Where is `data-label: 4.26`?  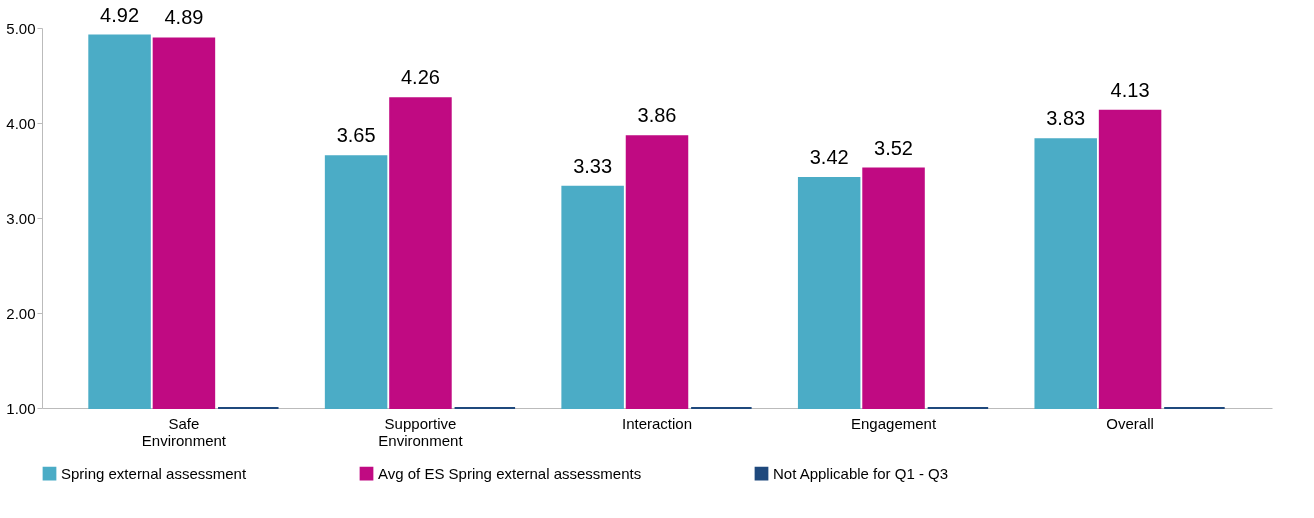 data-label: 4.26 is located at coordinates (420, 77).